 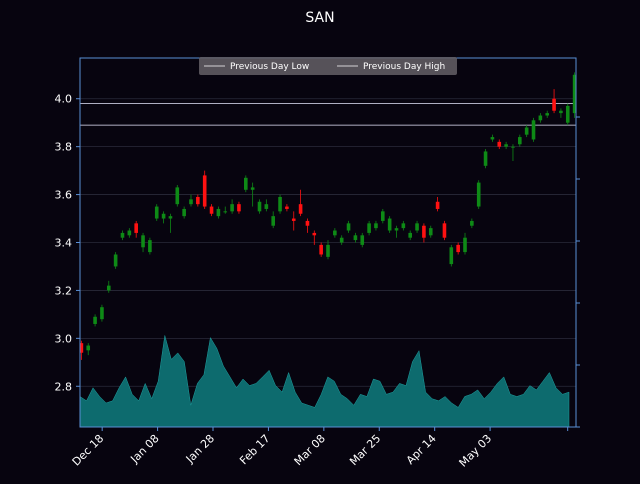 What do you see at coordinates (324, 381) in the screenshot?
I see `volume-area-path` at bounding box center [324, 381].